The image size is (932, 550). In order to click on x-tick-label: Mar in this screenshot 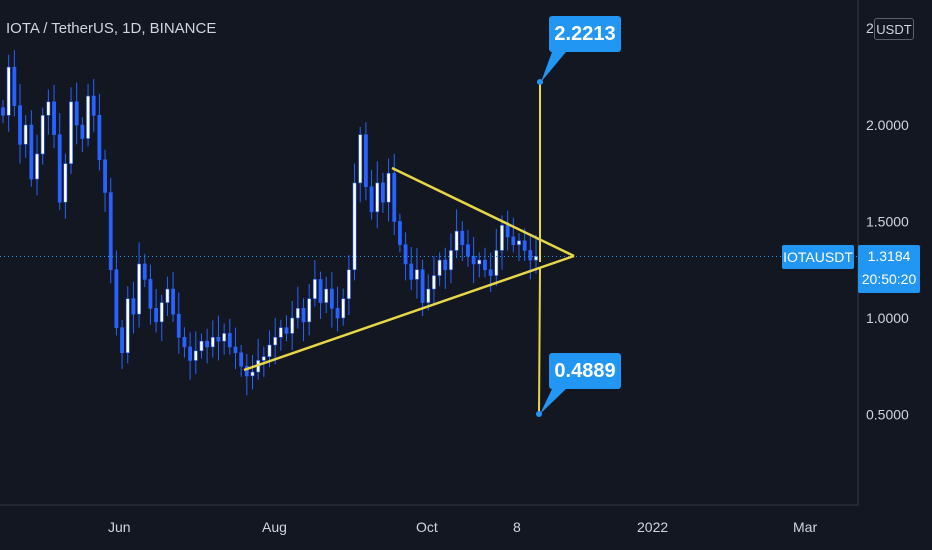, I will do `click(805, 527)`.